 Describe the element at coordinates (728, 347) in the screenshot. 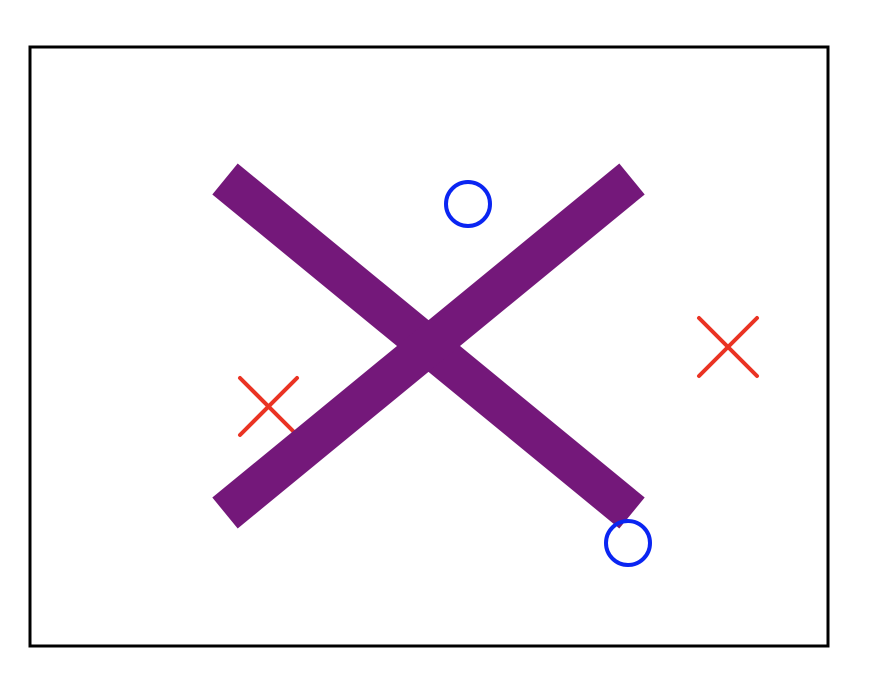

I see `right-red-cross` at that location.